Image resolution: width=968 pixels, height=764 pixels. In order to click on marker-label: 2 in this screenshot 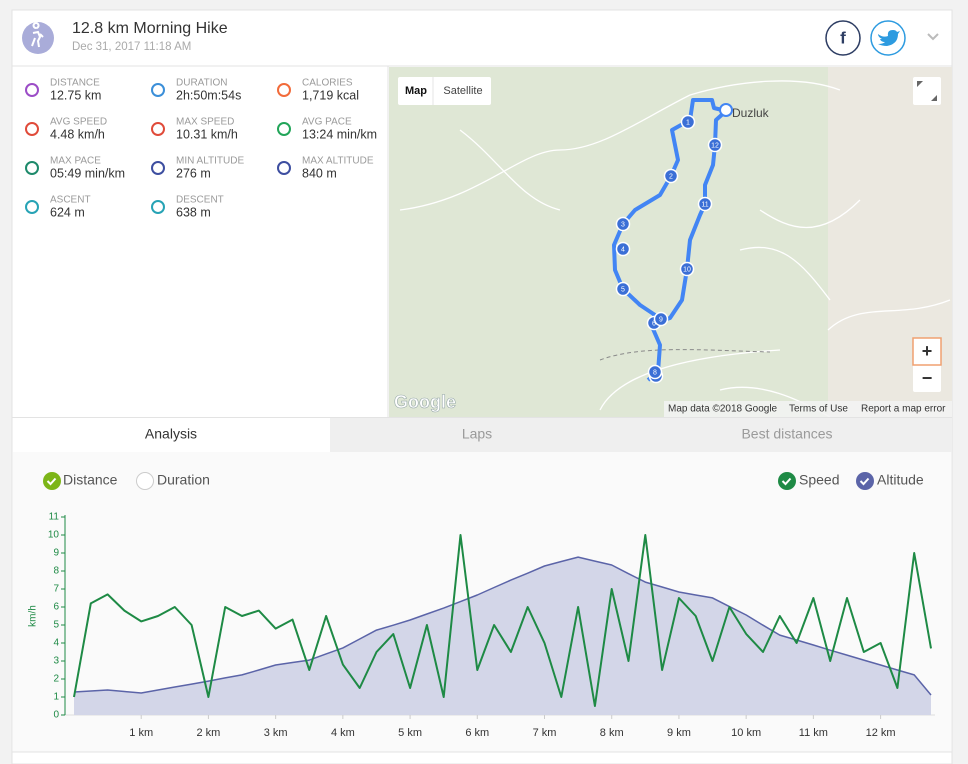, I will do `click(671, 176)`.